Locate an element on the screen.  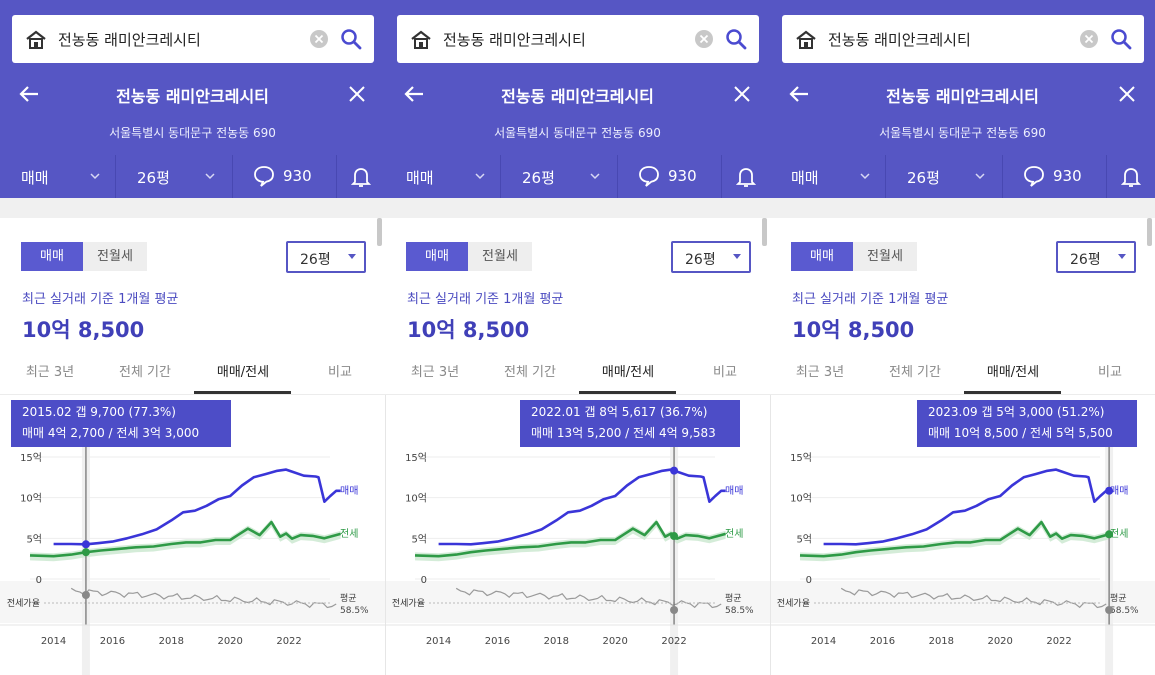
tooltip-line1: 2022.01 갭 8억 5,617 (36.7%) is located at coordinates (619, 412).